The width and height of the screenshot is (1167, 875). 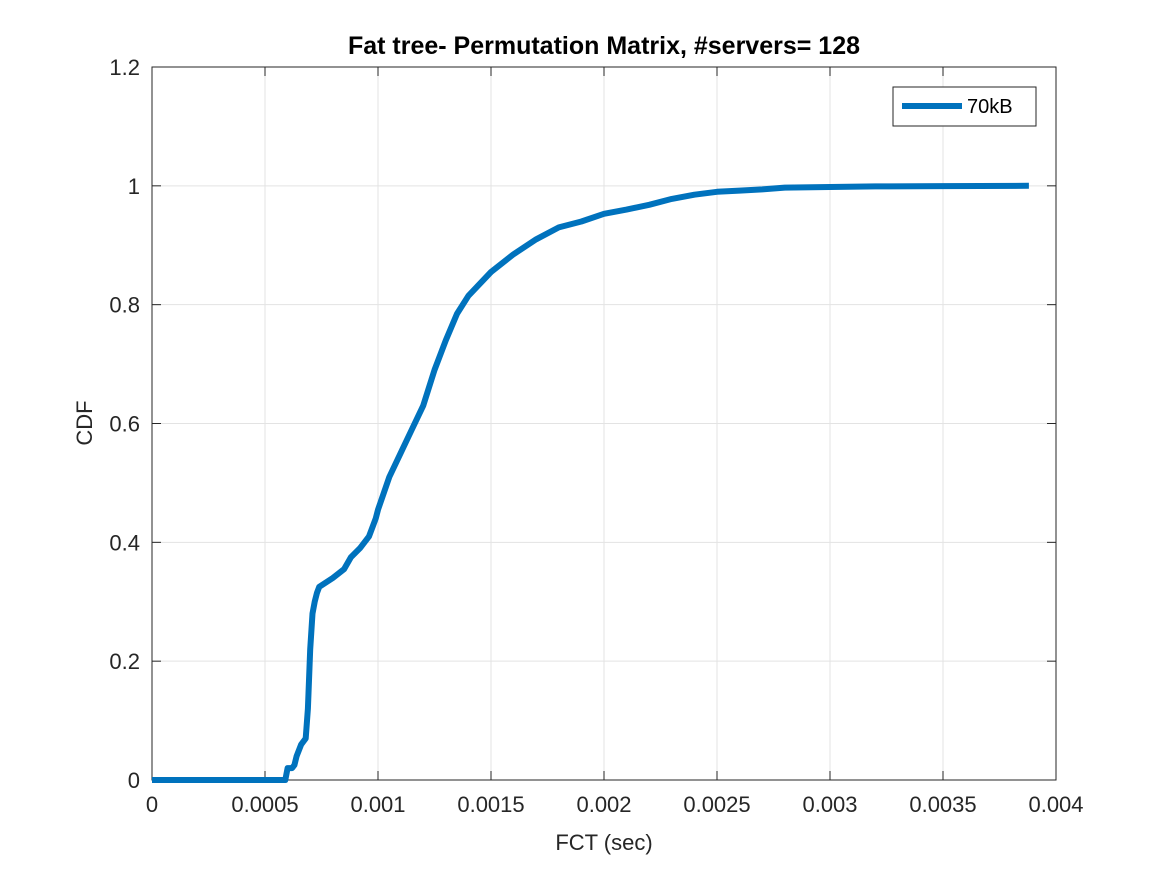 I want to click on y-tick-label: 0.8, so click(x=124, y=305).